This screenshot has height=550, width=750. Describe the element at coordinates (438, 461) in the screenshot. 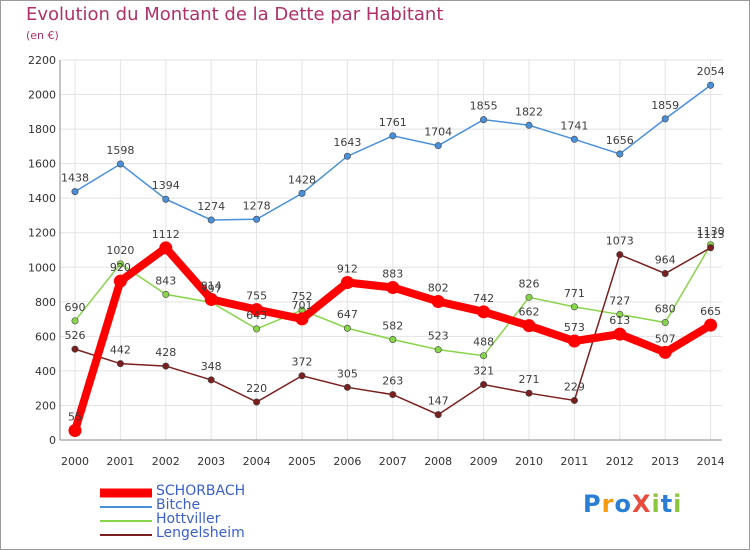

I see `x-tick-label: 2008` at that location.